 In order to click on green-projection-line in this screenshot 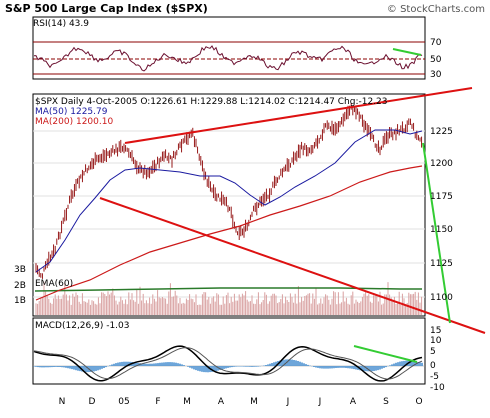, I will do `click(436, 233)`.